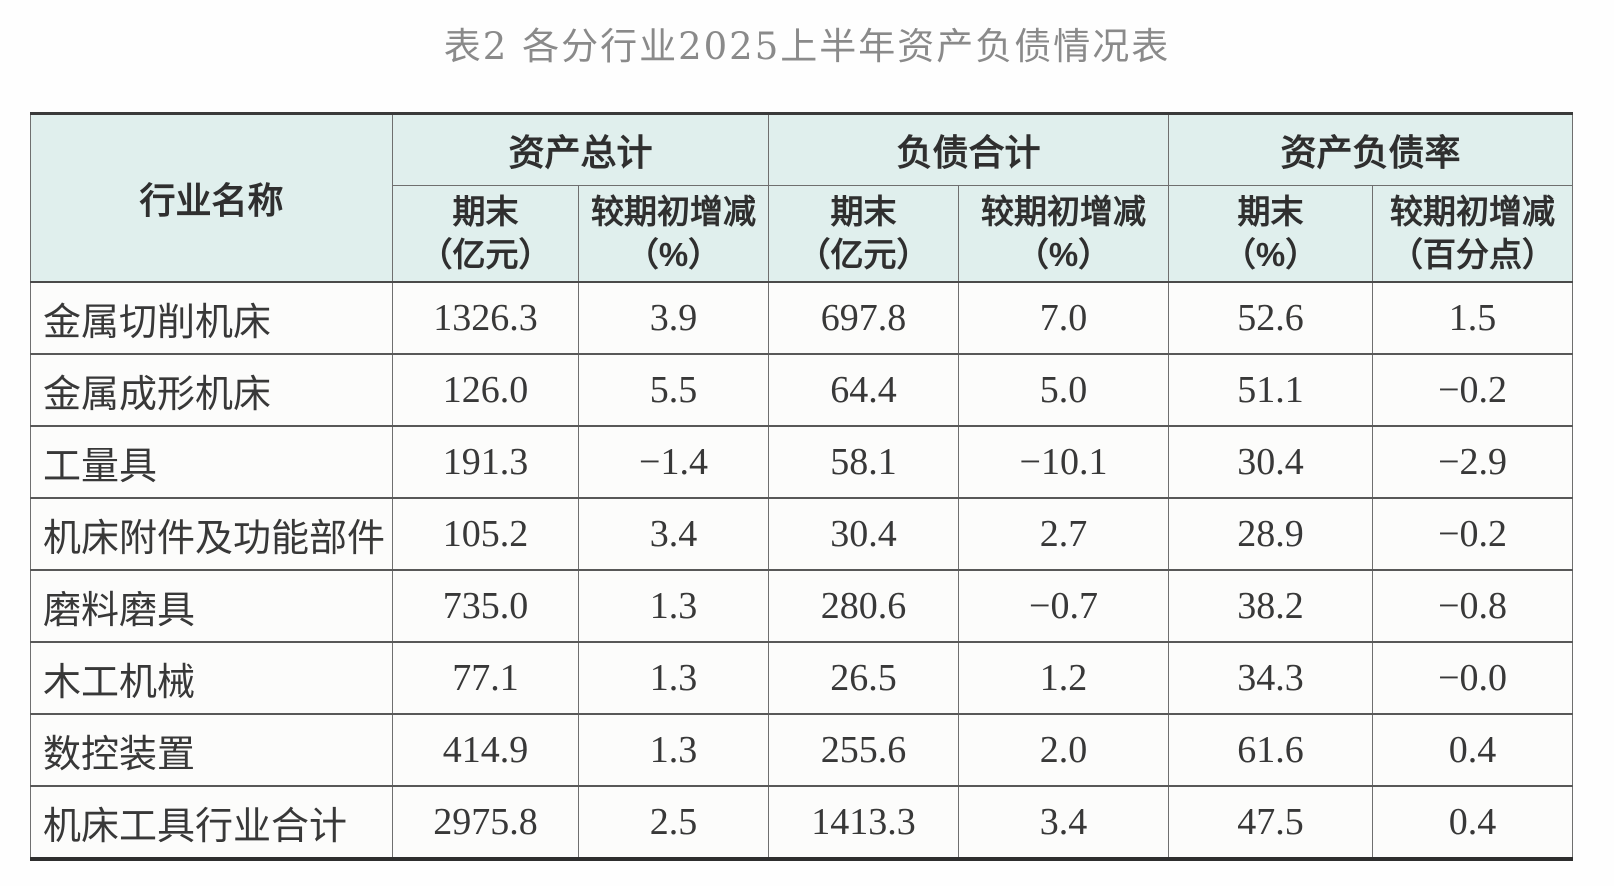  Describe the element at coordinates (864, 750) in the screenshot. I see `value-cell: 255.6` at that location.